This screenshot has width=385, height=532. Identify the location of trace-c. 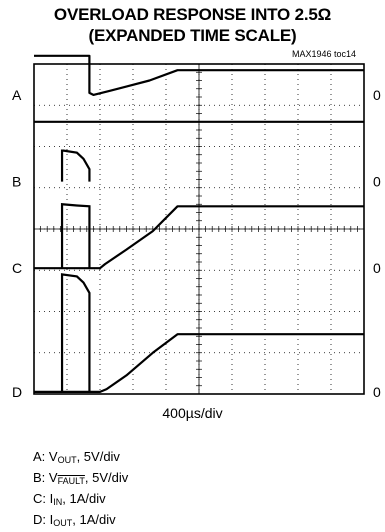
(199, 237).